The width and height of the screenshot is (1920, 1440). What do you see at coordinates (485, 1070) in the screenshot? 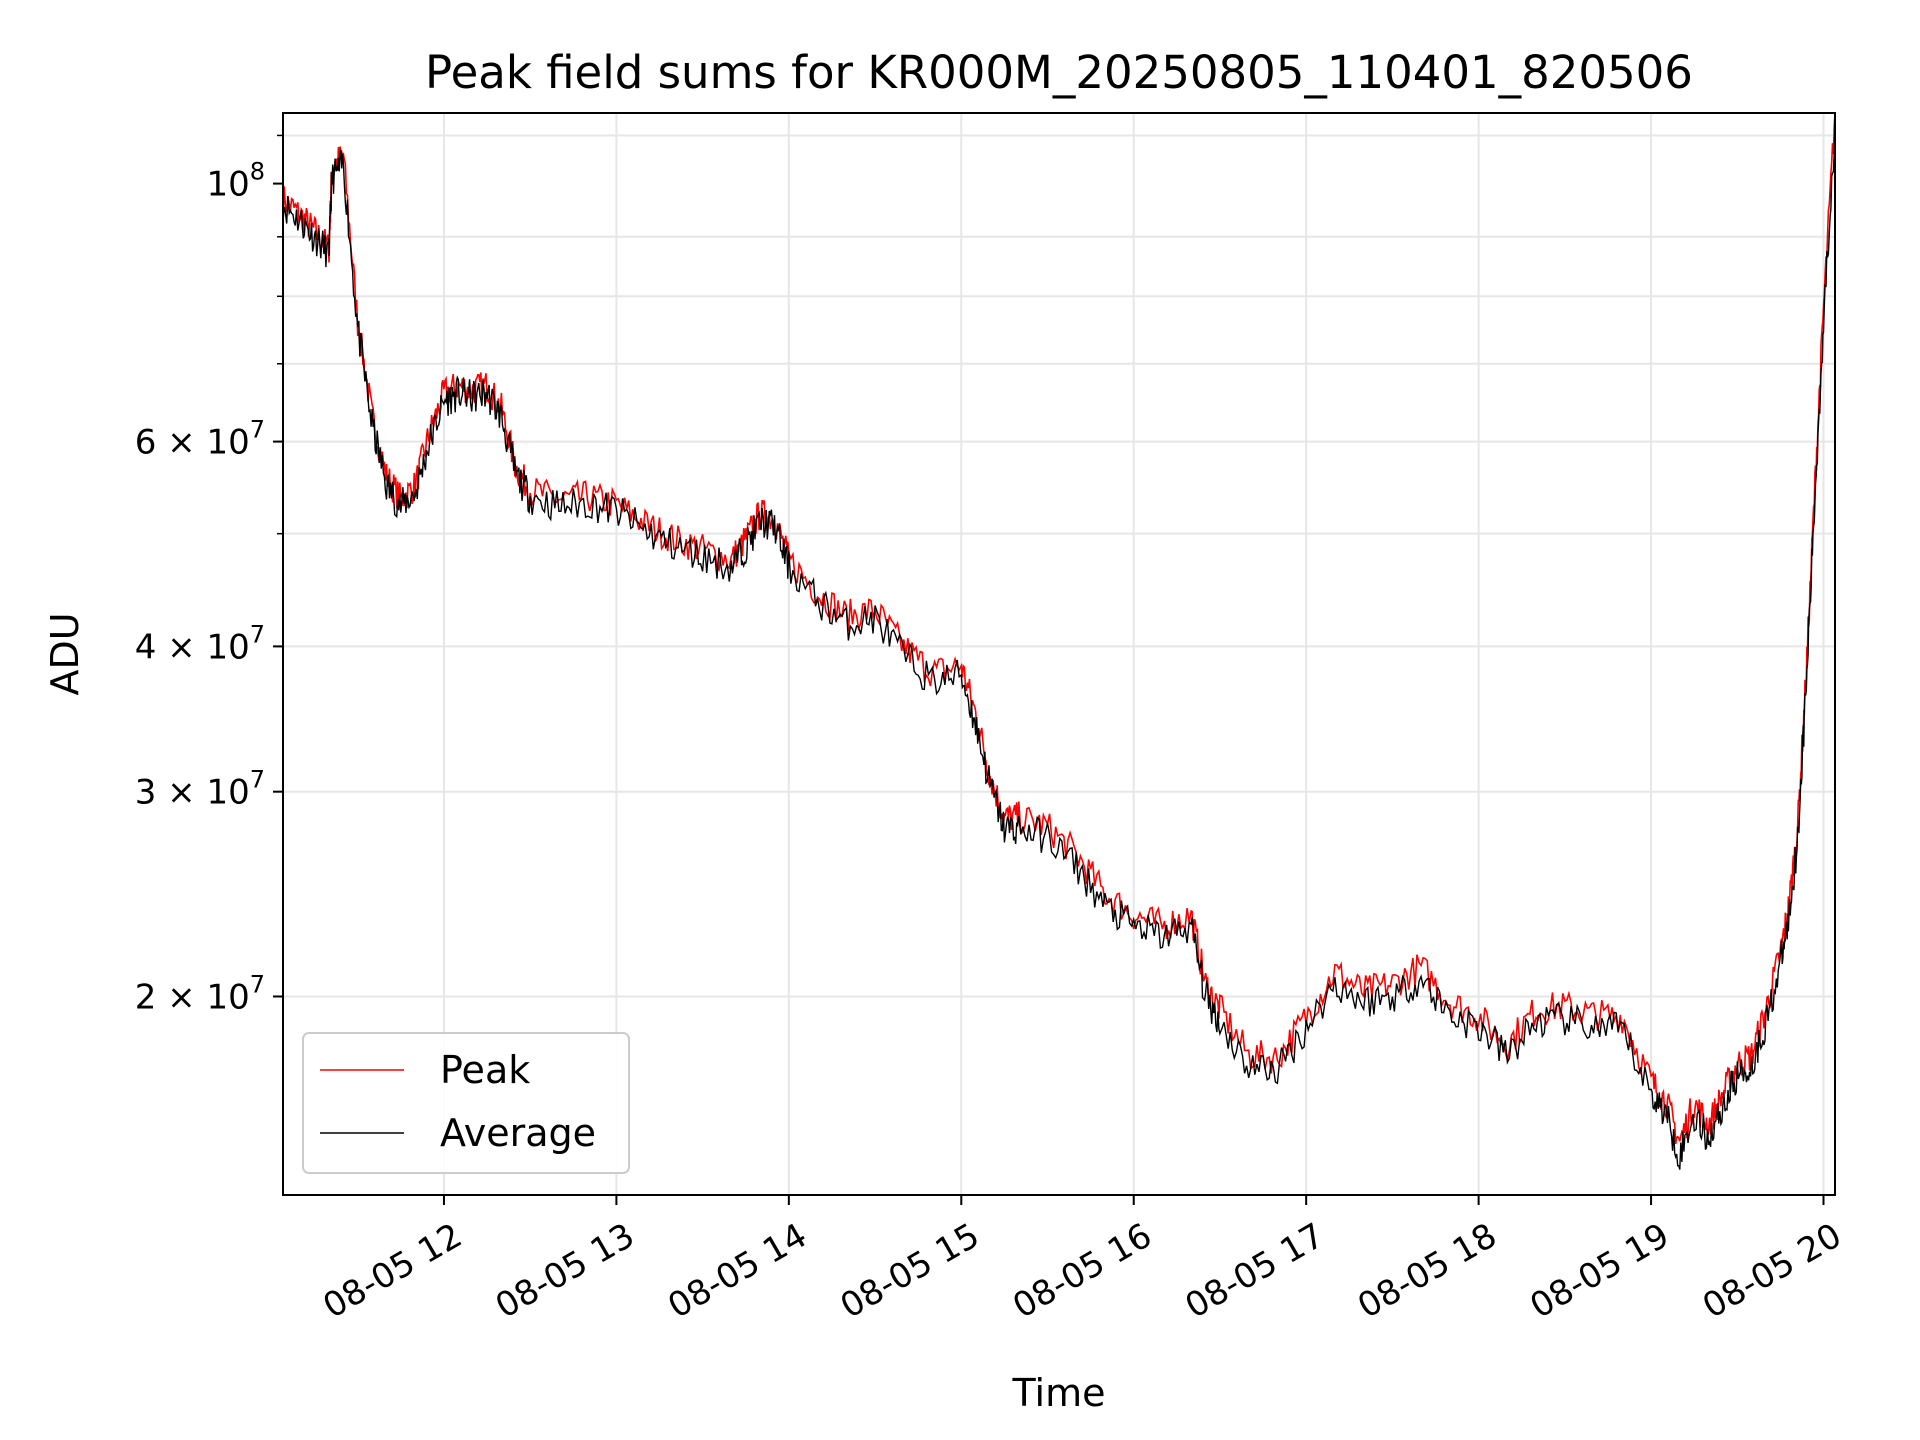
I see `legend-label-peak: Peak` at bounding box center [485, 1070].